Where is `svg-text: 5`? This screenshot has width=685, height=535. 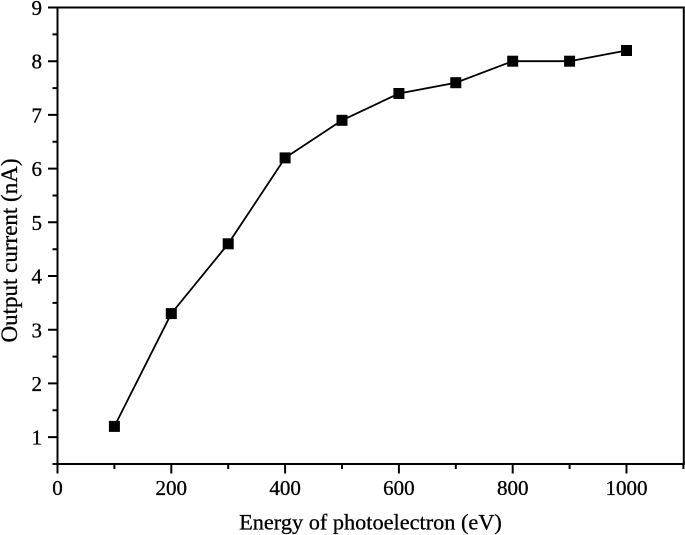 svg-text: 5 is located at coordinates (37, 223).